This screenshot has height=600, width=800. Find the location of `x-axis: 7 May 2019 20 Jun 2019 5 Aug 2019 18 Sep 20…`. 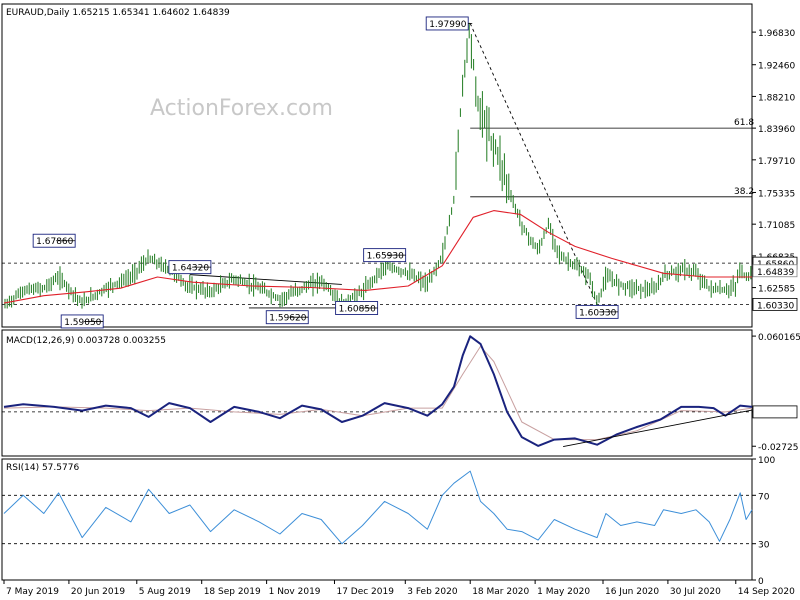

x-axis: 7 May 2019 20 Jun 2019 5 Aug 2019 18 Sep 20… is located at coordinates (399, 588).